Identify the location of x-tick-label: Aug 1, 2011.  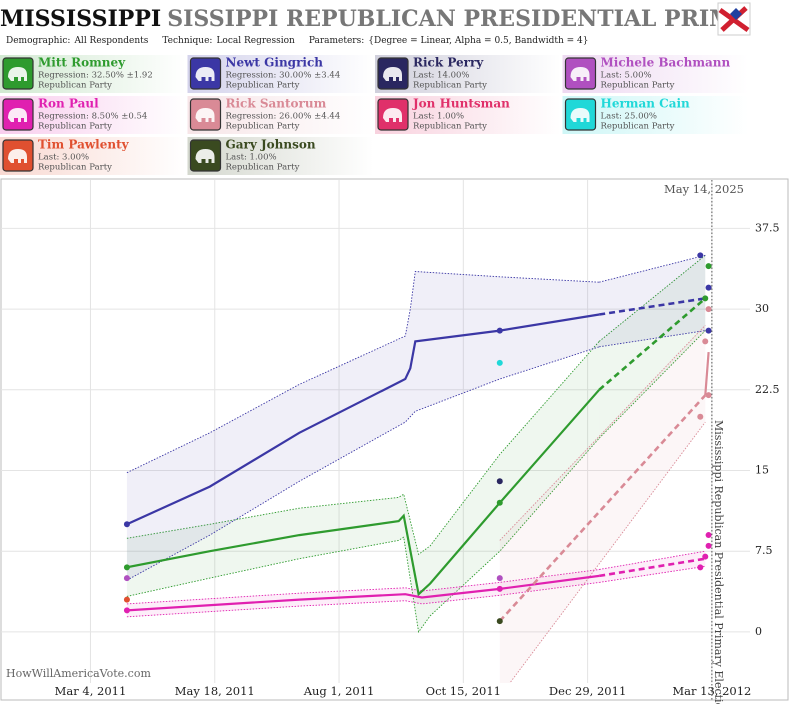
(339, 691).